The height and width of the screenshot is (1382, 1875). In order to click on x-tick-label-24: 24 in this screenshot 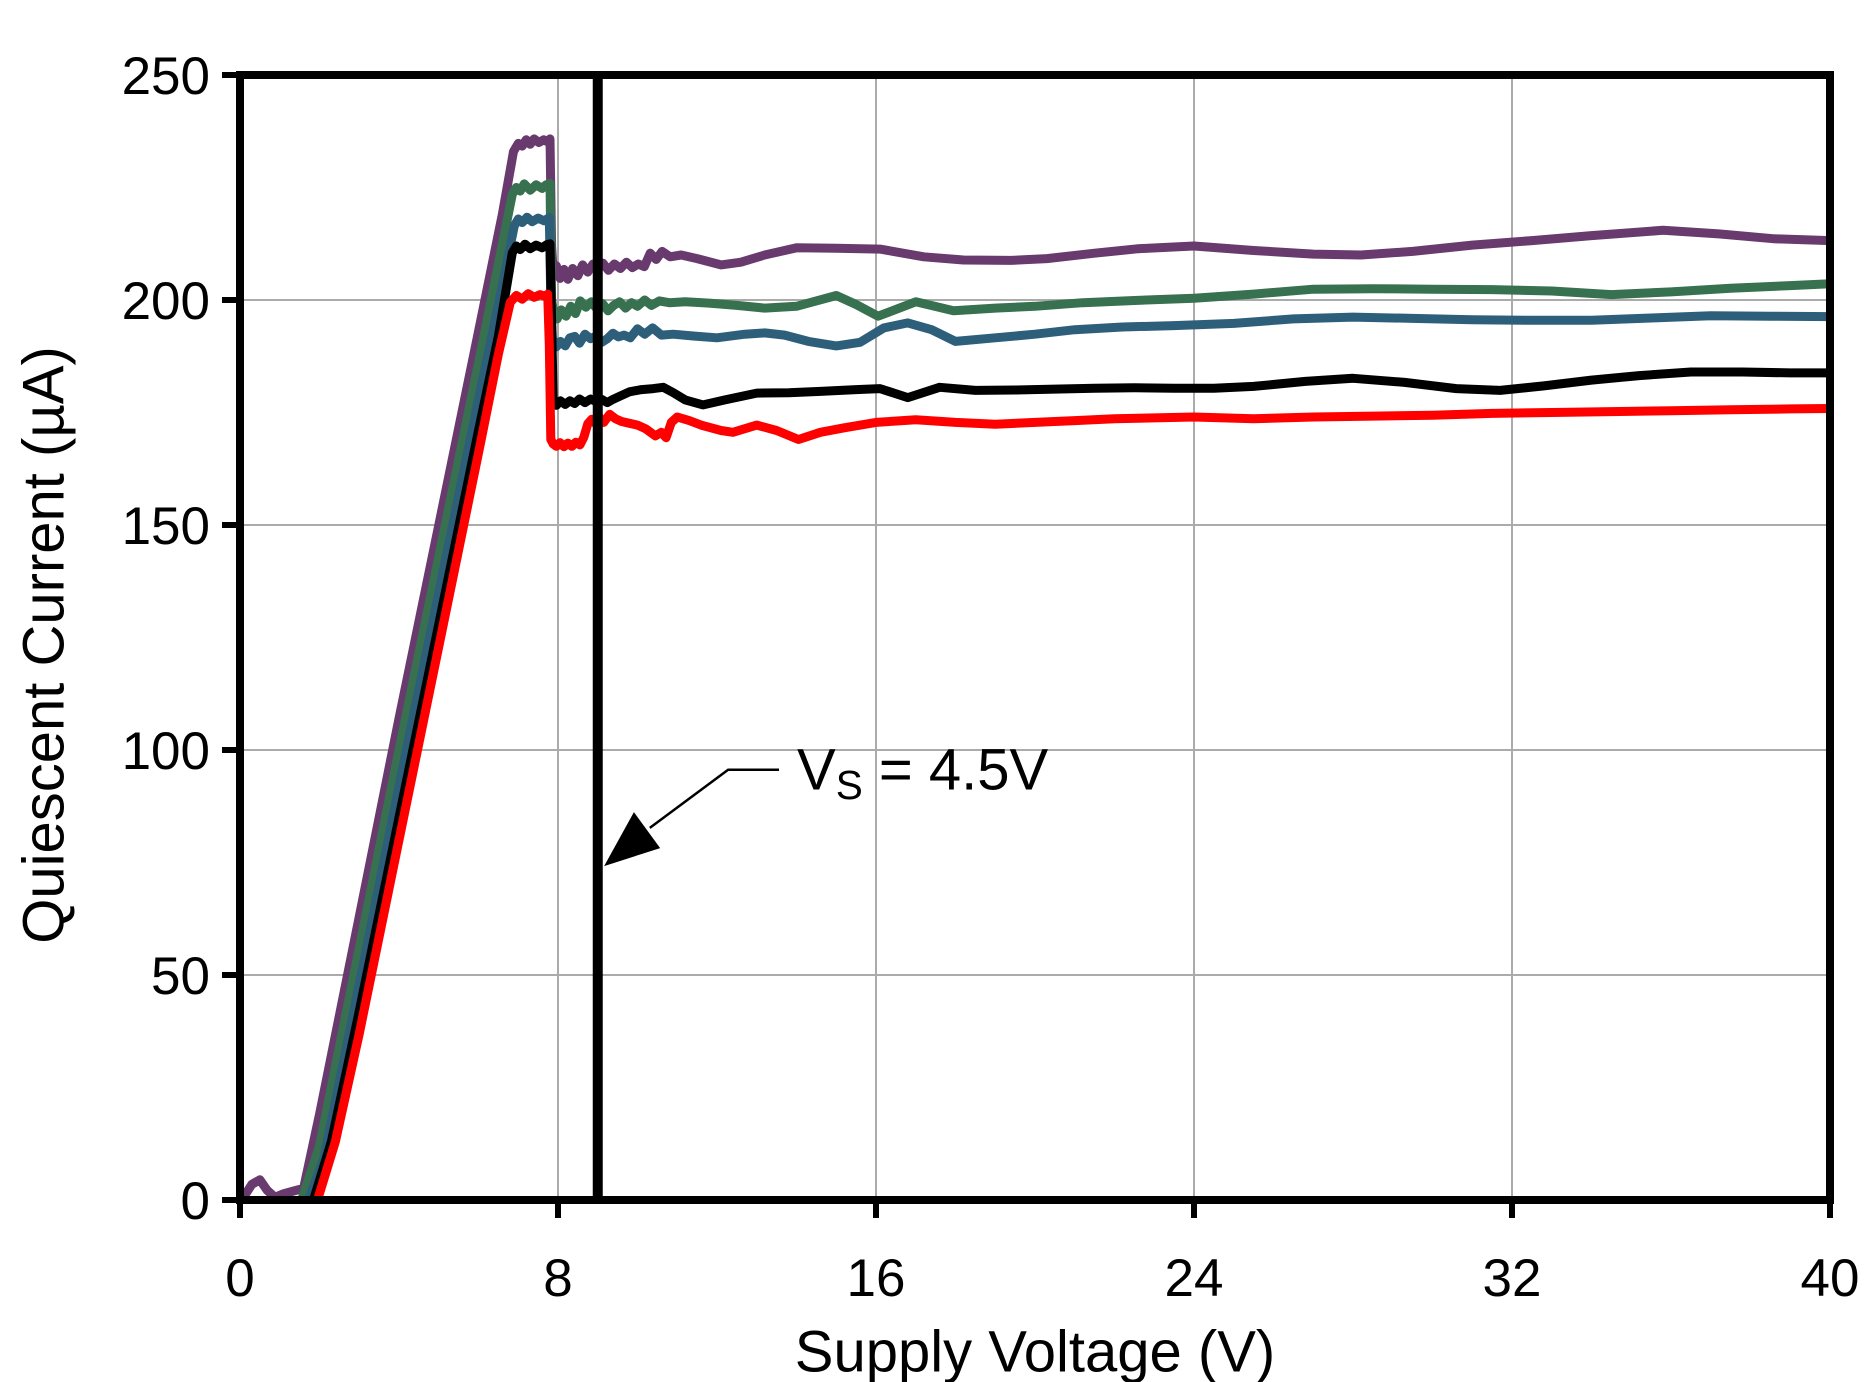, I will do `click(1194, 1278)`.